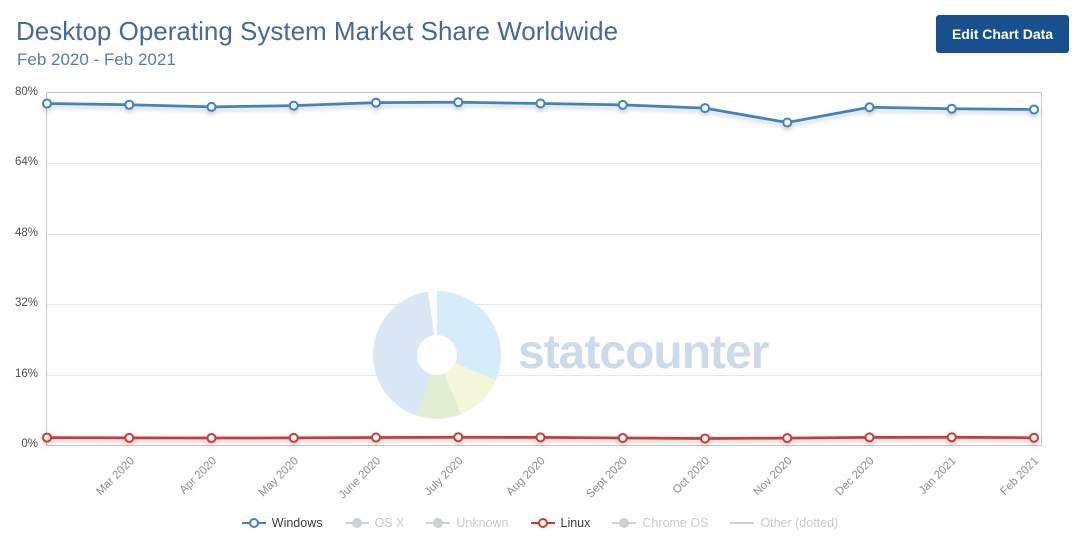 The height and width of the screenshot is (544, 1080). I want to click on legend-label: Windows, so click(297, 523).